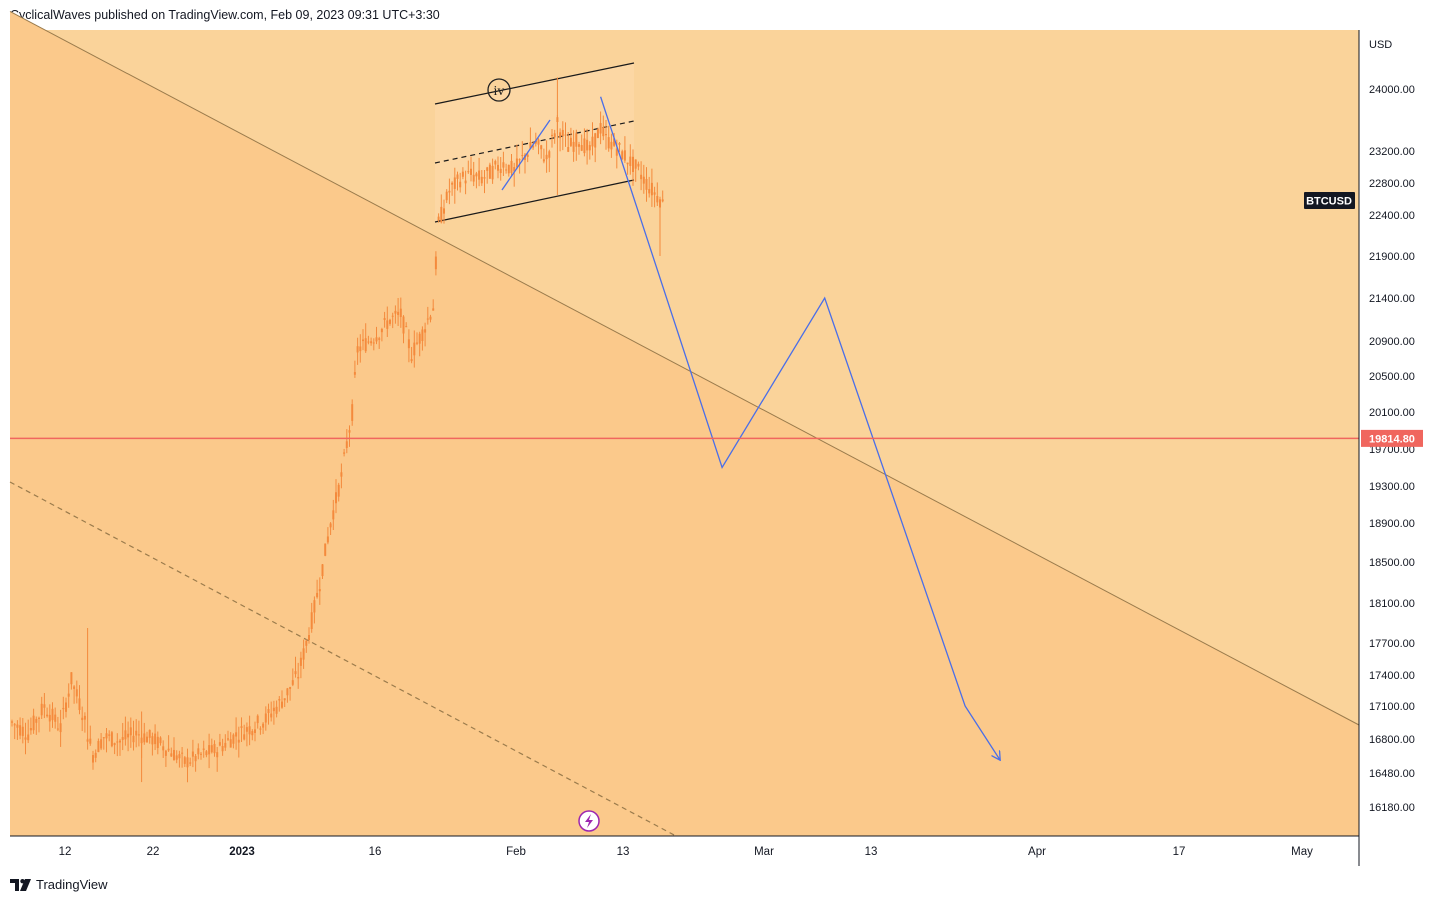 The image size is (1440, 906). Describe the element at coordinates (871, 852) in the screenshot. I see `x-tick-label: 13` at that location.